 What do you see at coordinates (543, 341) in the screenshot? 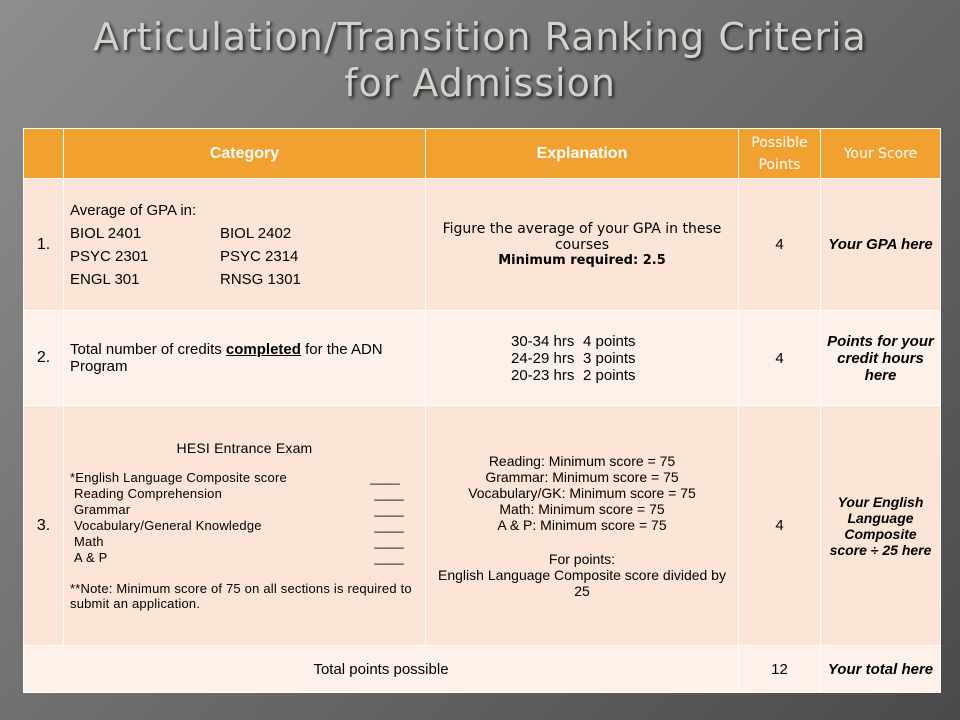
I see `hours: 30-34 hrs` at bounding box center [543, 341].